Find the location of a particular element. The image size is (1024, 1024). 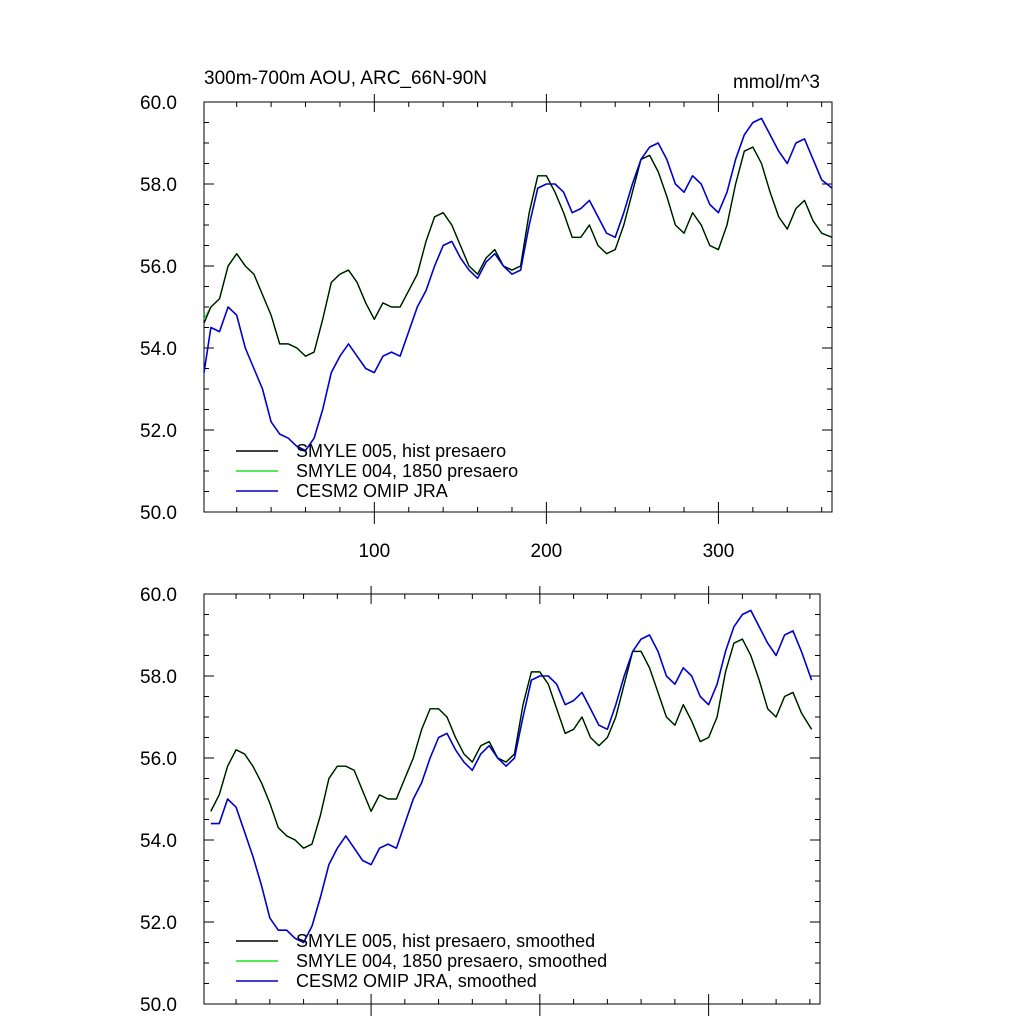

legend-label: CESM2 OMIP JRA is located at coordinates (372, 491).